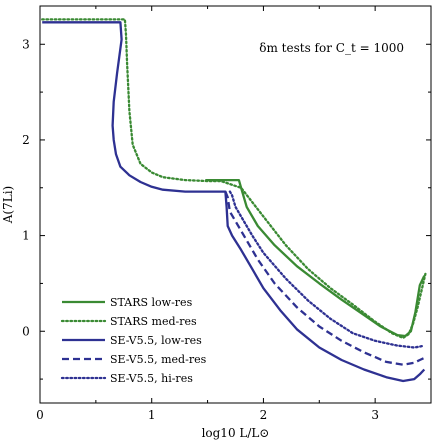 This screenshot has height=444, width=437. What do you see at coordinates (158, 359) in the screenshot?
I see `legend-label-4: SE-V5.5, med-res` at bounding box center [158, 359].